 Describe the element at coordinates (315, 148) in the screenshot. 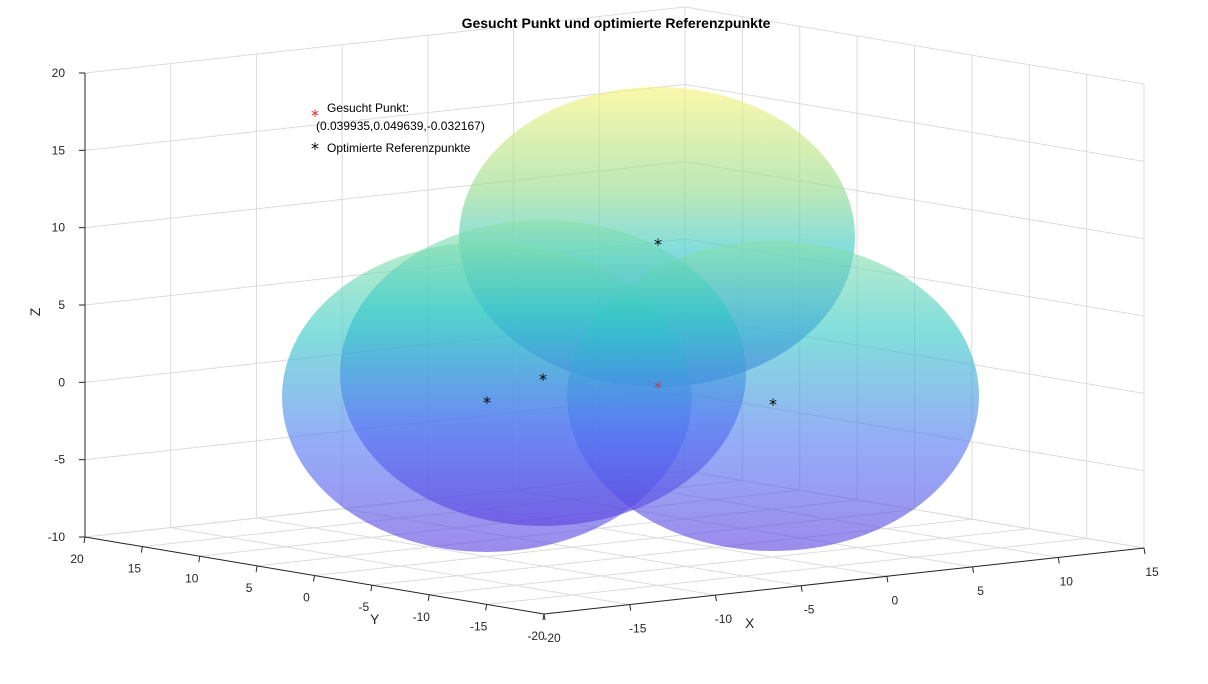

I see `legend-marker-refs: *` at that location.